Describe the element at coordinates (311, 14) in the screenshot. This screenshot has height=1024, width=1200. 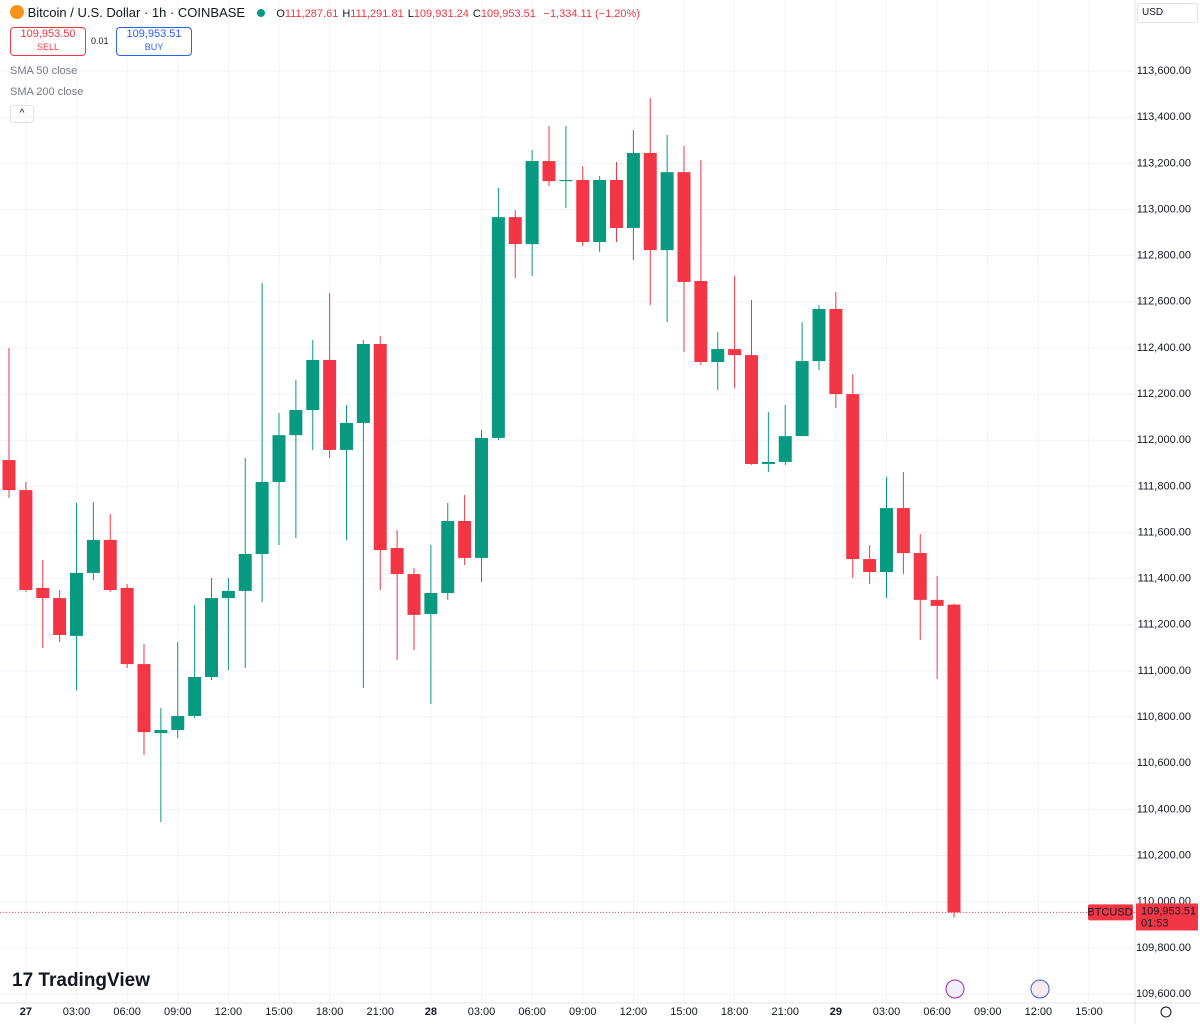
I see `ohlc-value: 111,287.61` at that location.